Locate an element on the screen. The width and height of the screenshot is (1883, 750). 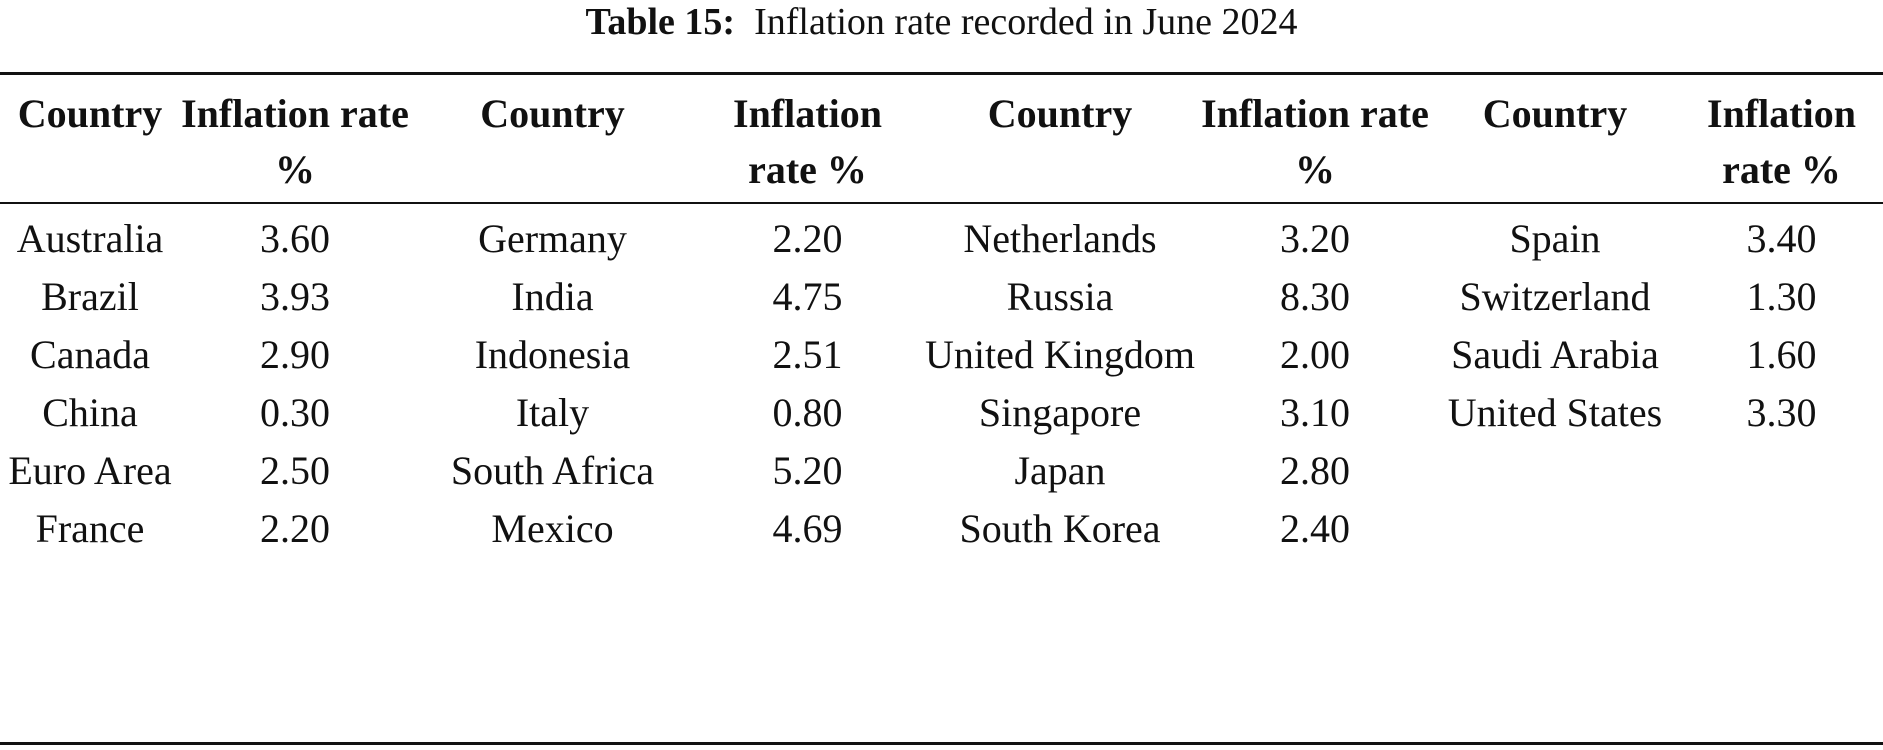
rate-cell: 3.60 is located at coordinates (295, 238).